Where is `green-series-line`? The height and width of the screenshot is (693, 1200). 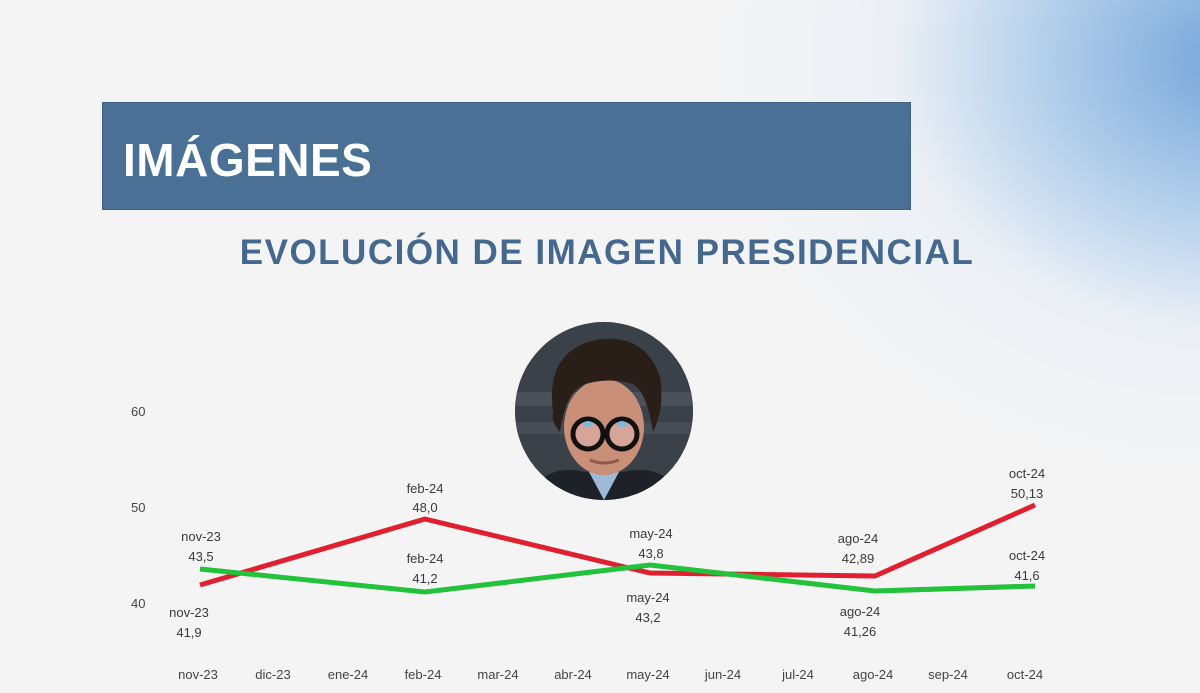
green-series-line is located at coordinates (617, 578).